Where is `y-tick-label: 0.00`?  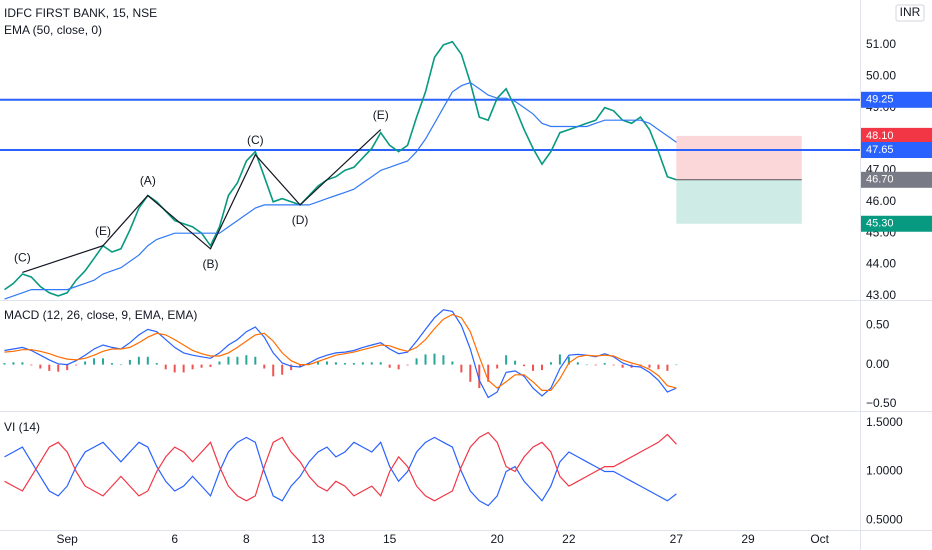
y-tick-label: 0.00 is located at coordinates (878, 364).